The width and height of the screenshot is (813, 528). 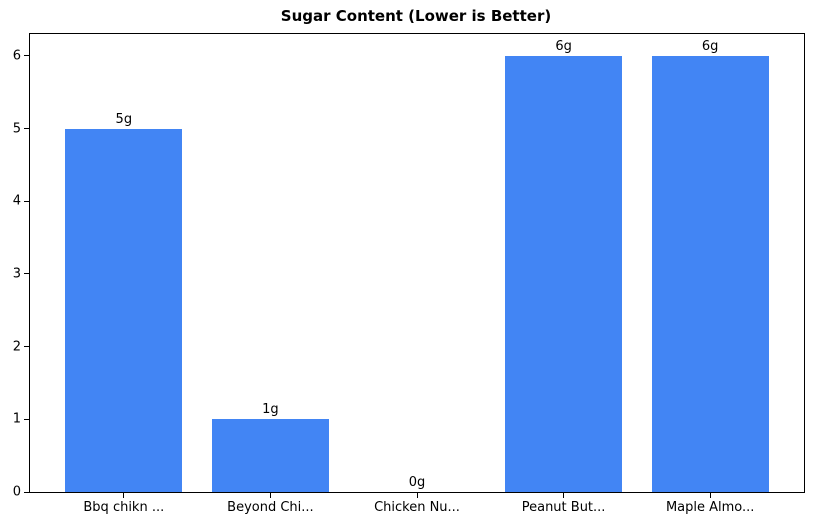 What do you see at coordinates (16, 128) in the screenshot?
I see `y-axis-tick-label: 5` at bounding box center [16, 128].